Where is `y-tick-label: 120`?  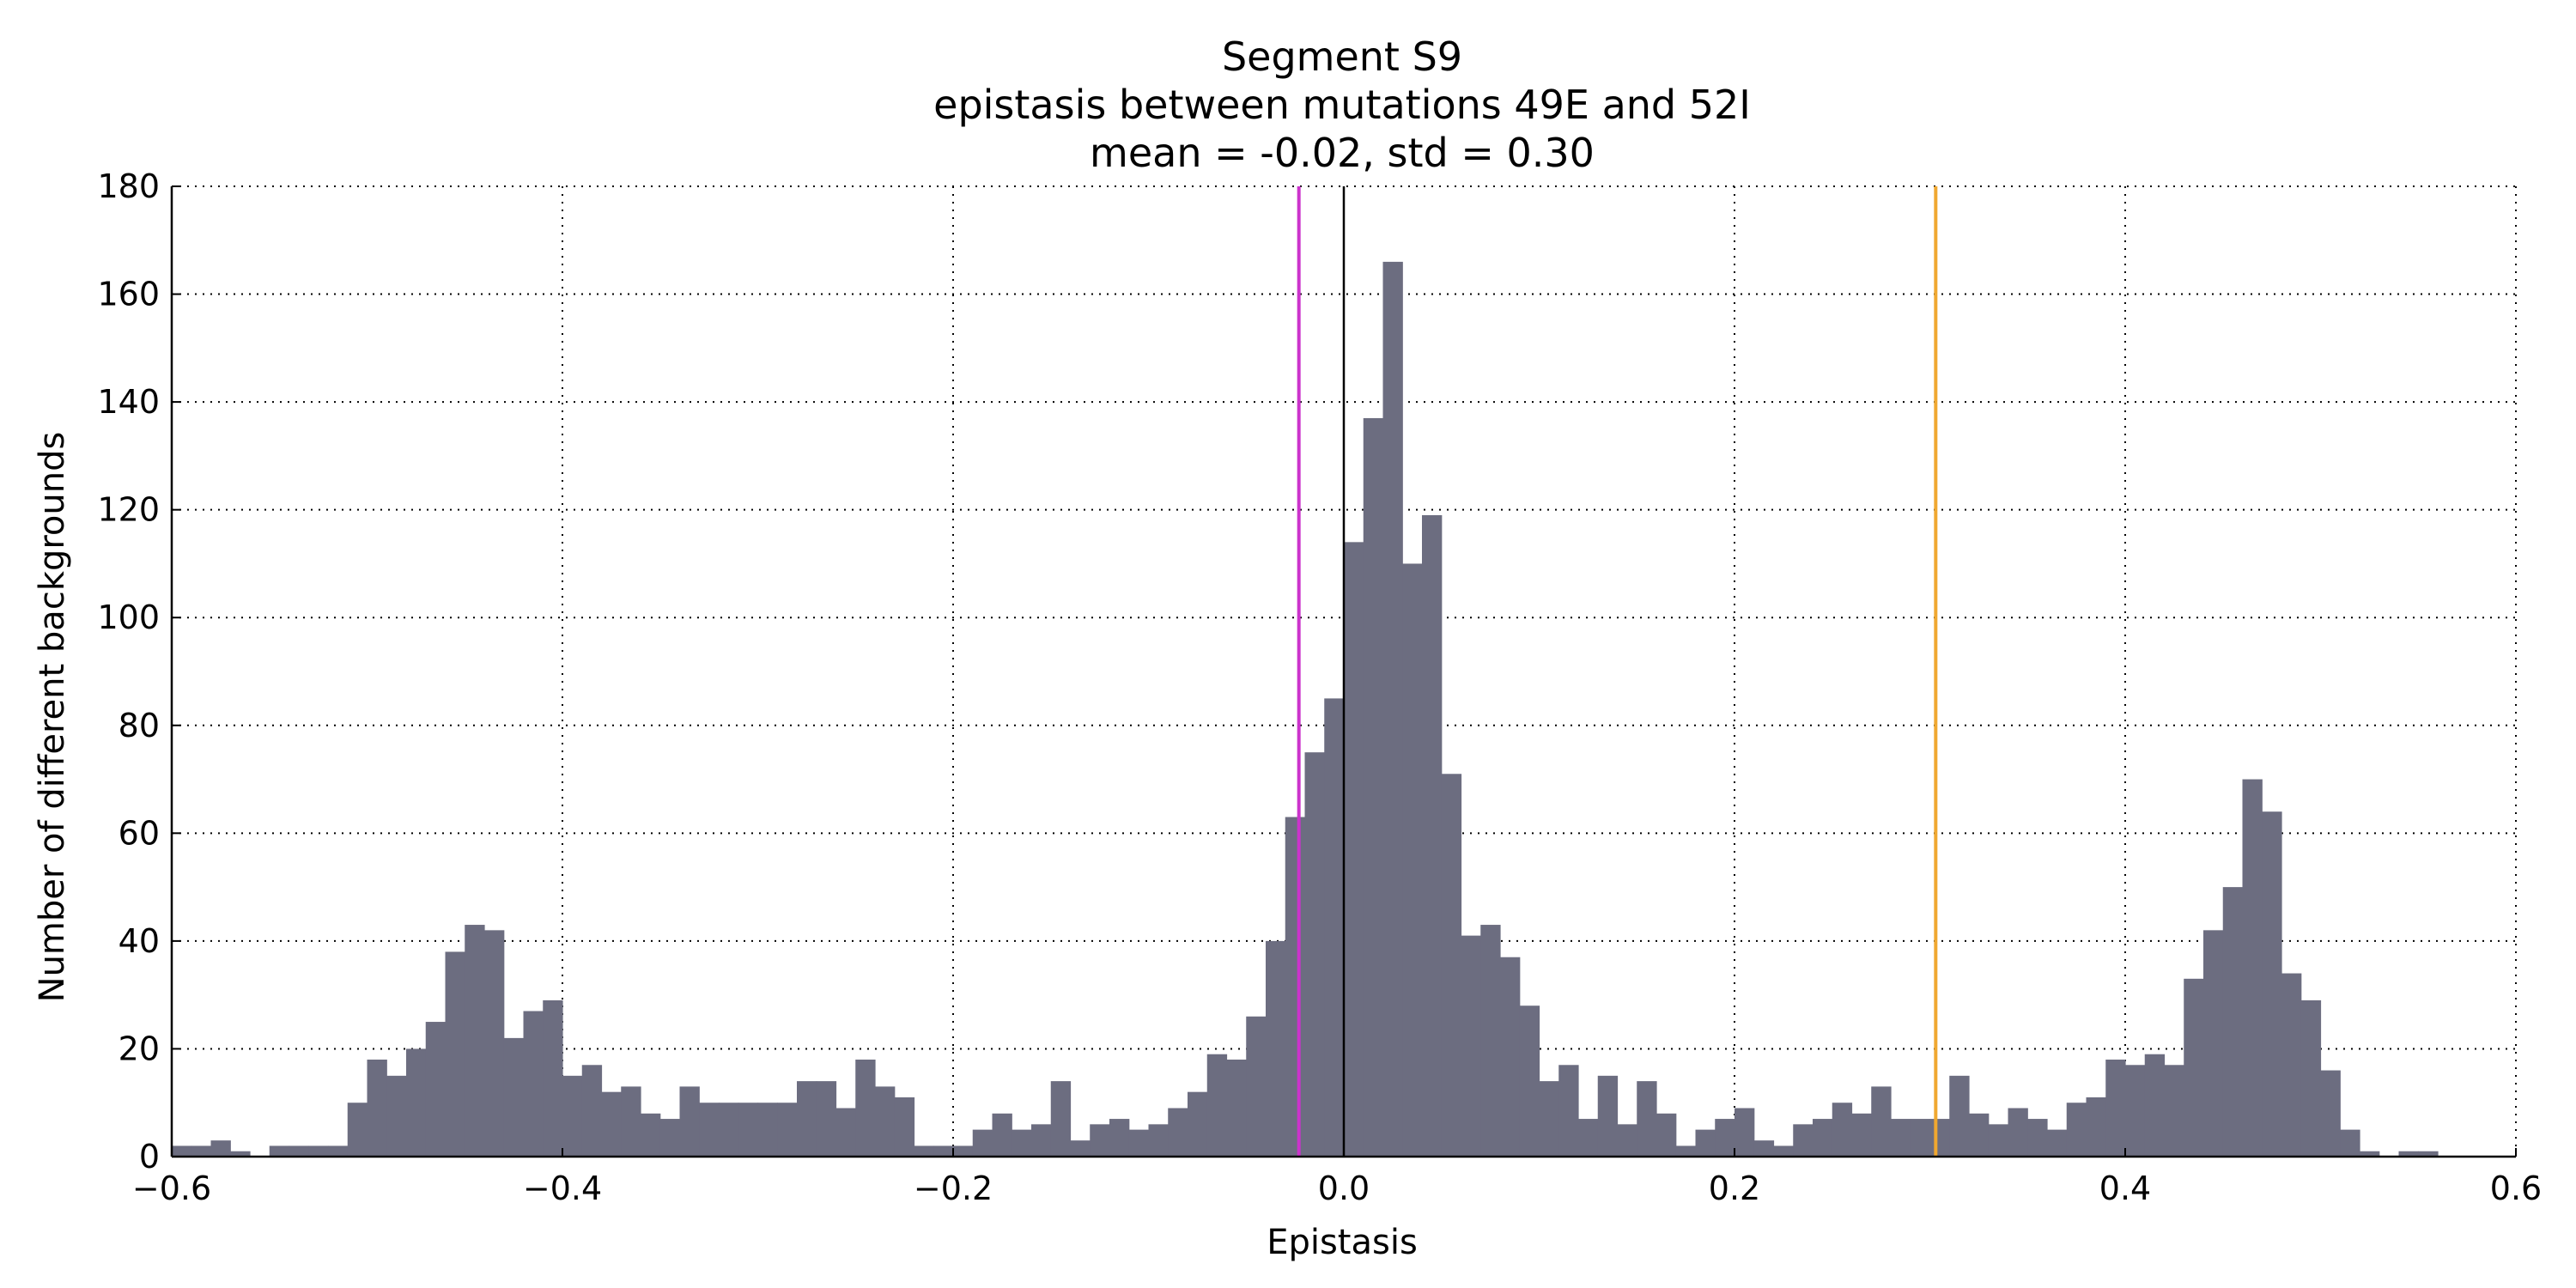 y-tick-label: 120 is located at coordinates (128, 510).